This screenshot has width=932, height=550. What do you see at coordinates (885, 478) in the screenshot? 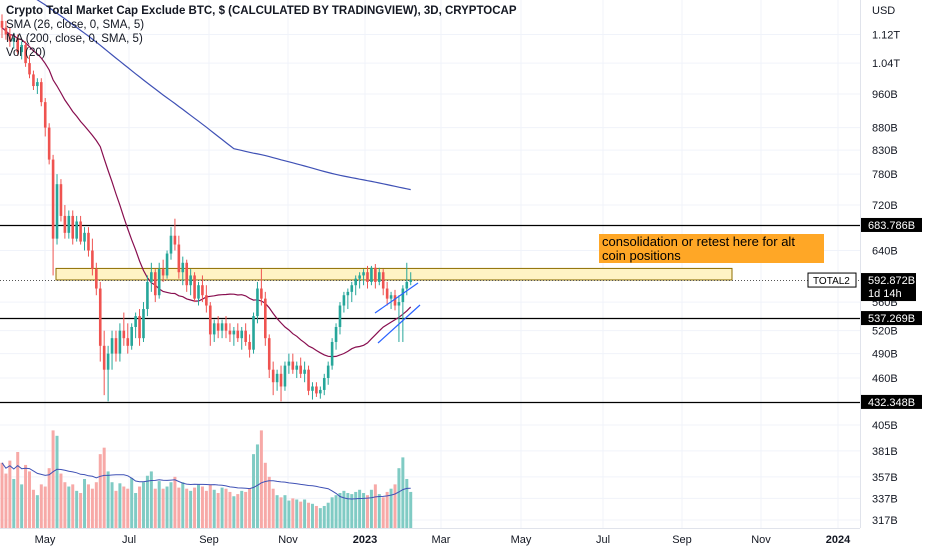
I see `y-tick-label: 357B` at bounding box center [885, 478].